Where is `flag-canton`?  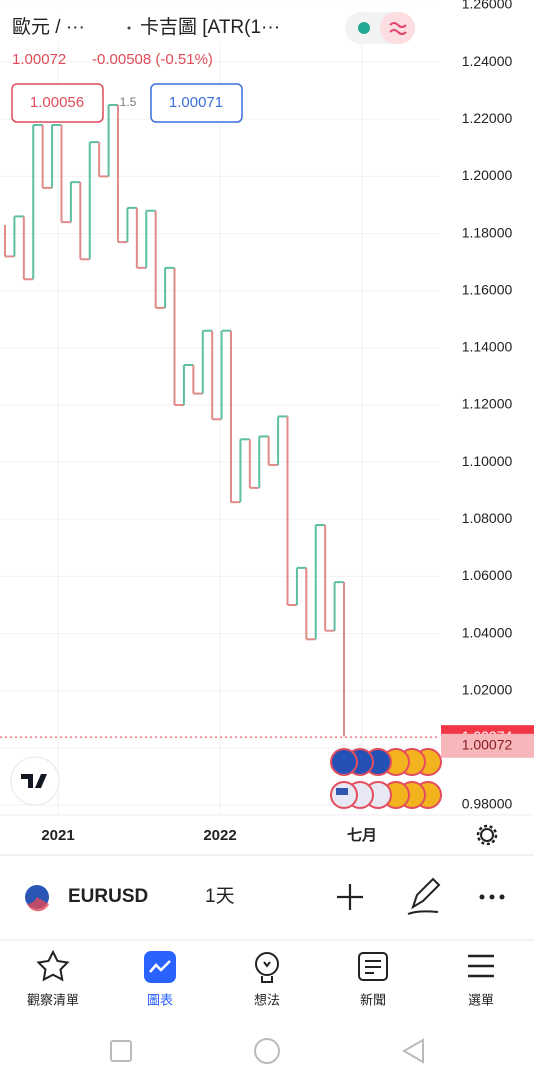 flag-canton is located at coordinates (342, 791).